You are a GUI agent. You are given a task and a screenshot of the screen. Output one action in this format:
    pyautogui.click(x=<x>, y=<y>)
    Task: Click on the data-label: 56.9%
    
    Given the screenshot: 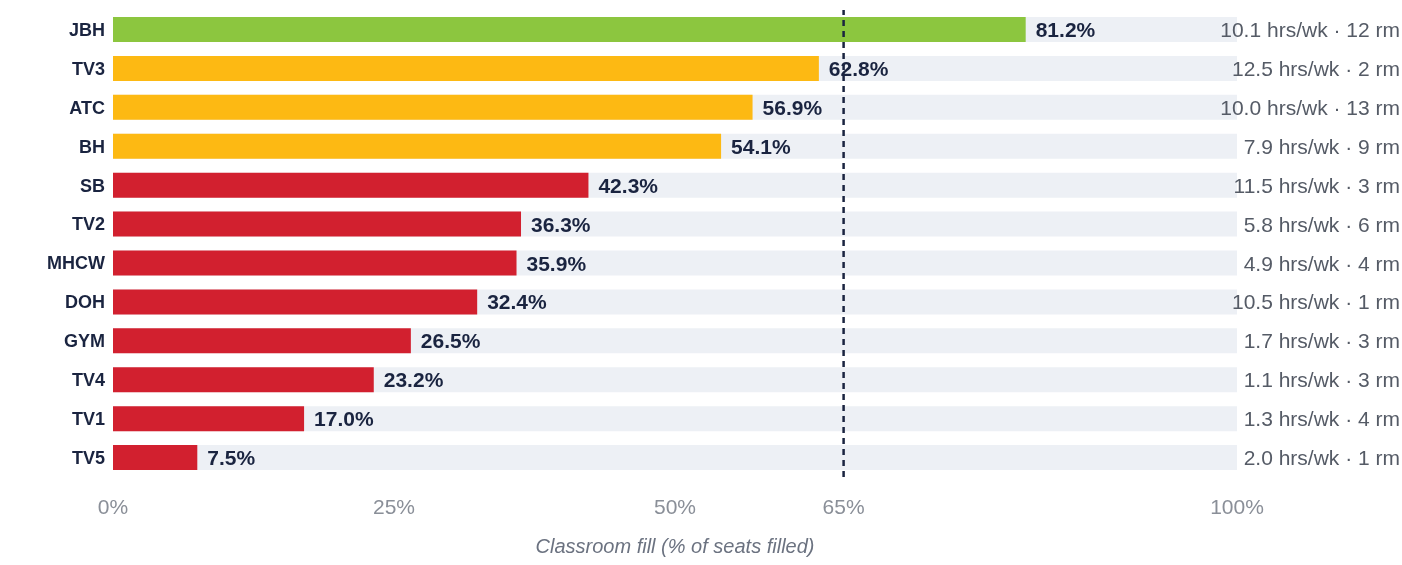 What is the action you would take?
    pyautogui.click(x=792, y=107)
    